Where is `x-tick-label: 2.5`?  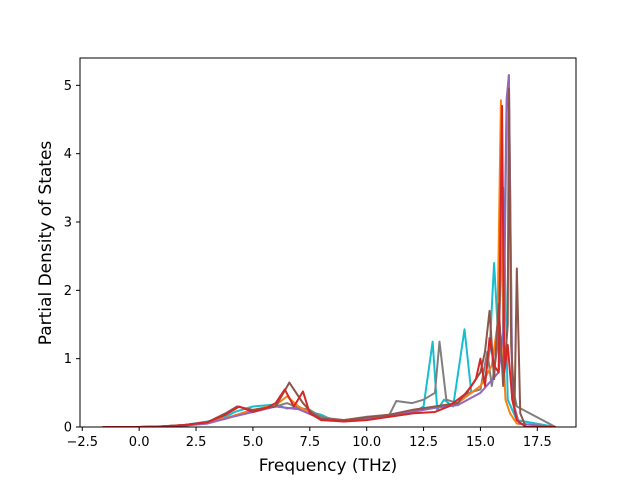
x-tick-label: 2.5 is located at coordinates (196, 442).